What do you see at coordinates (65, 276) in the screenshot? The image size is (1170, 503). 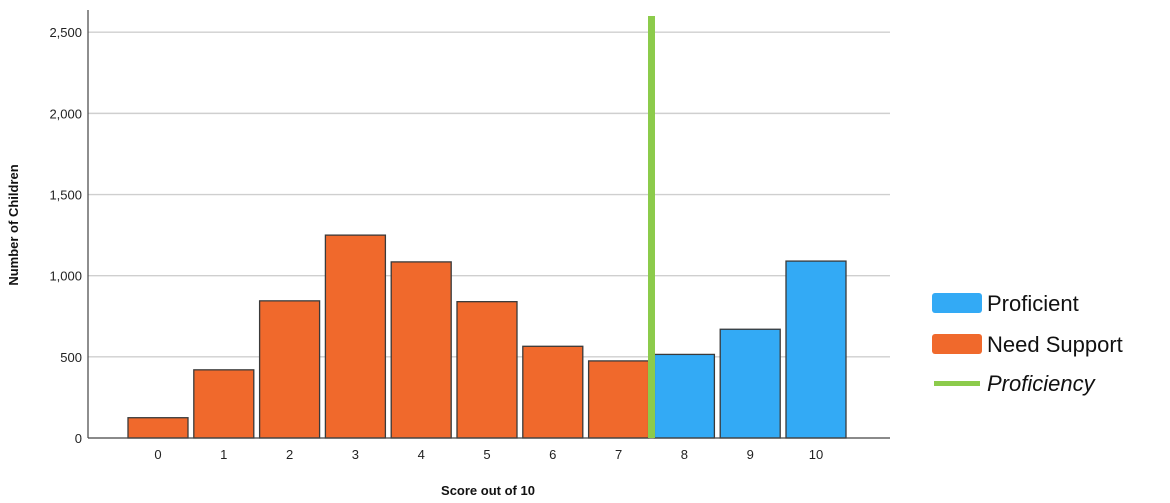 I see `y-tick-label: 1,000` at bounding box center [65, 276].